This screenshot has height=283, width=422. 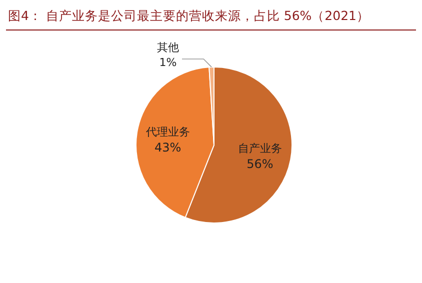 What do you see at coordinates (168, 147) in the screenshot?
I see `data-label: 43%` at bounding box center [168, 147].